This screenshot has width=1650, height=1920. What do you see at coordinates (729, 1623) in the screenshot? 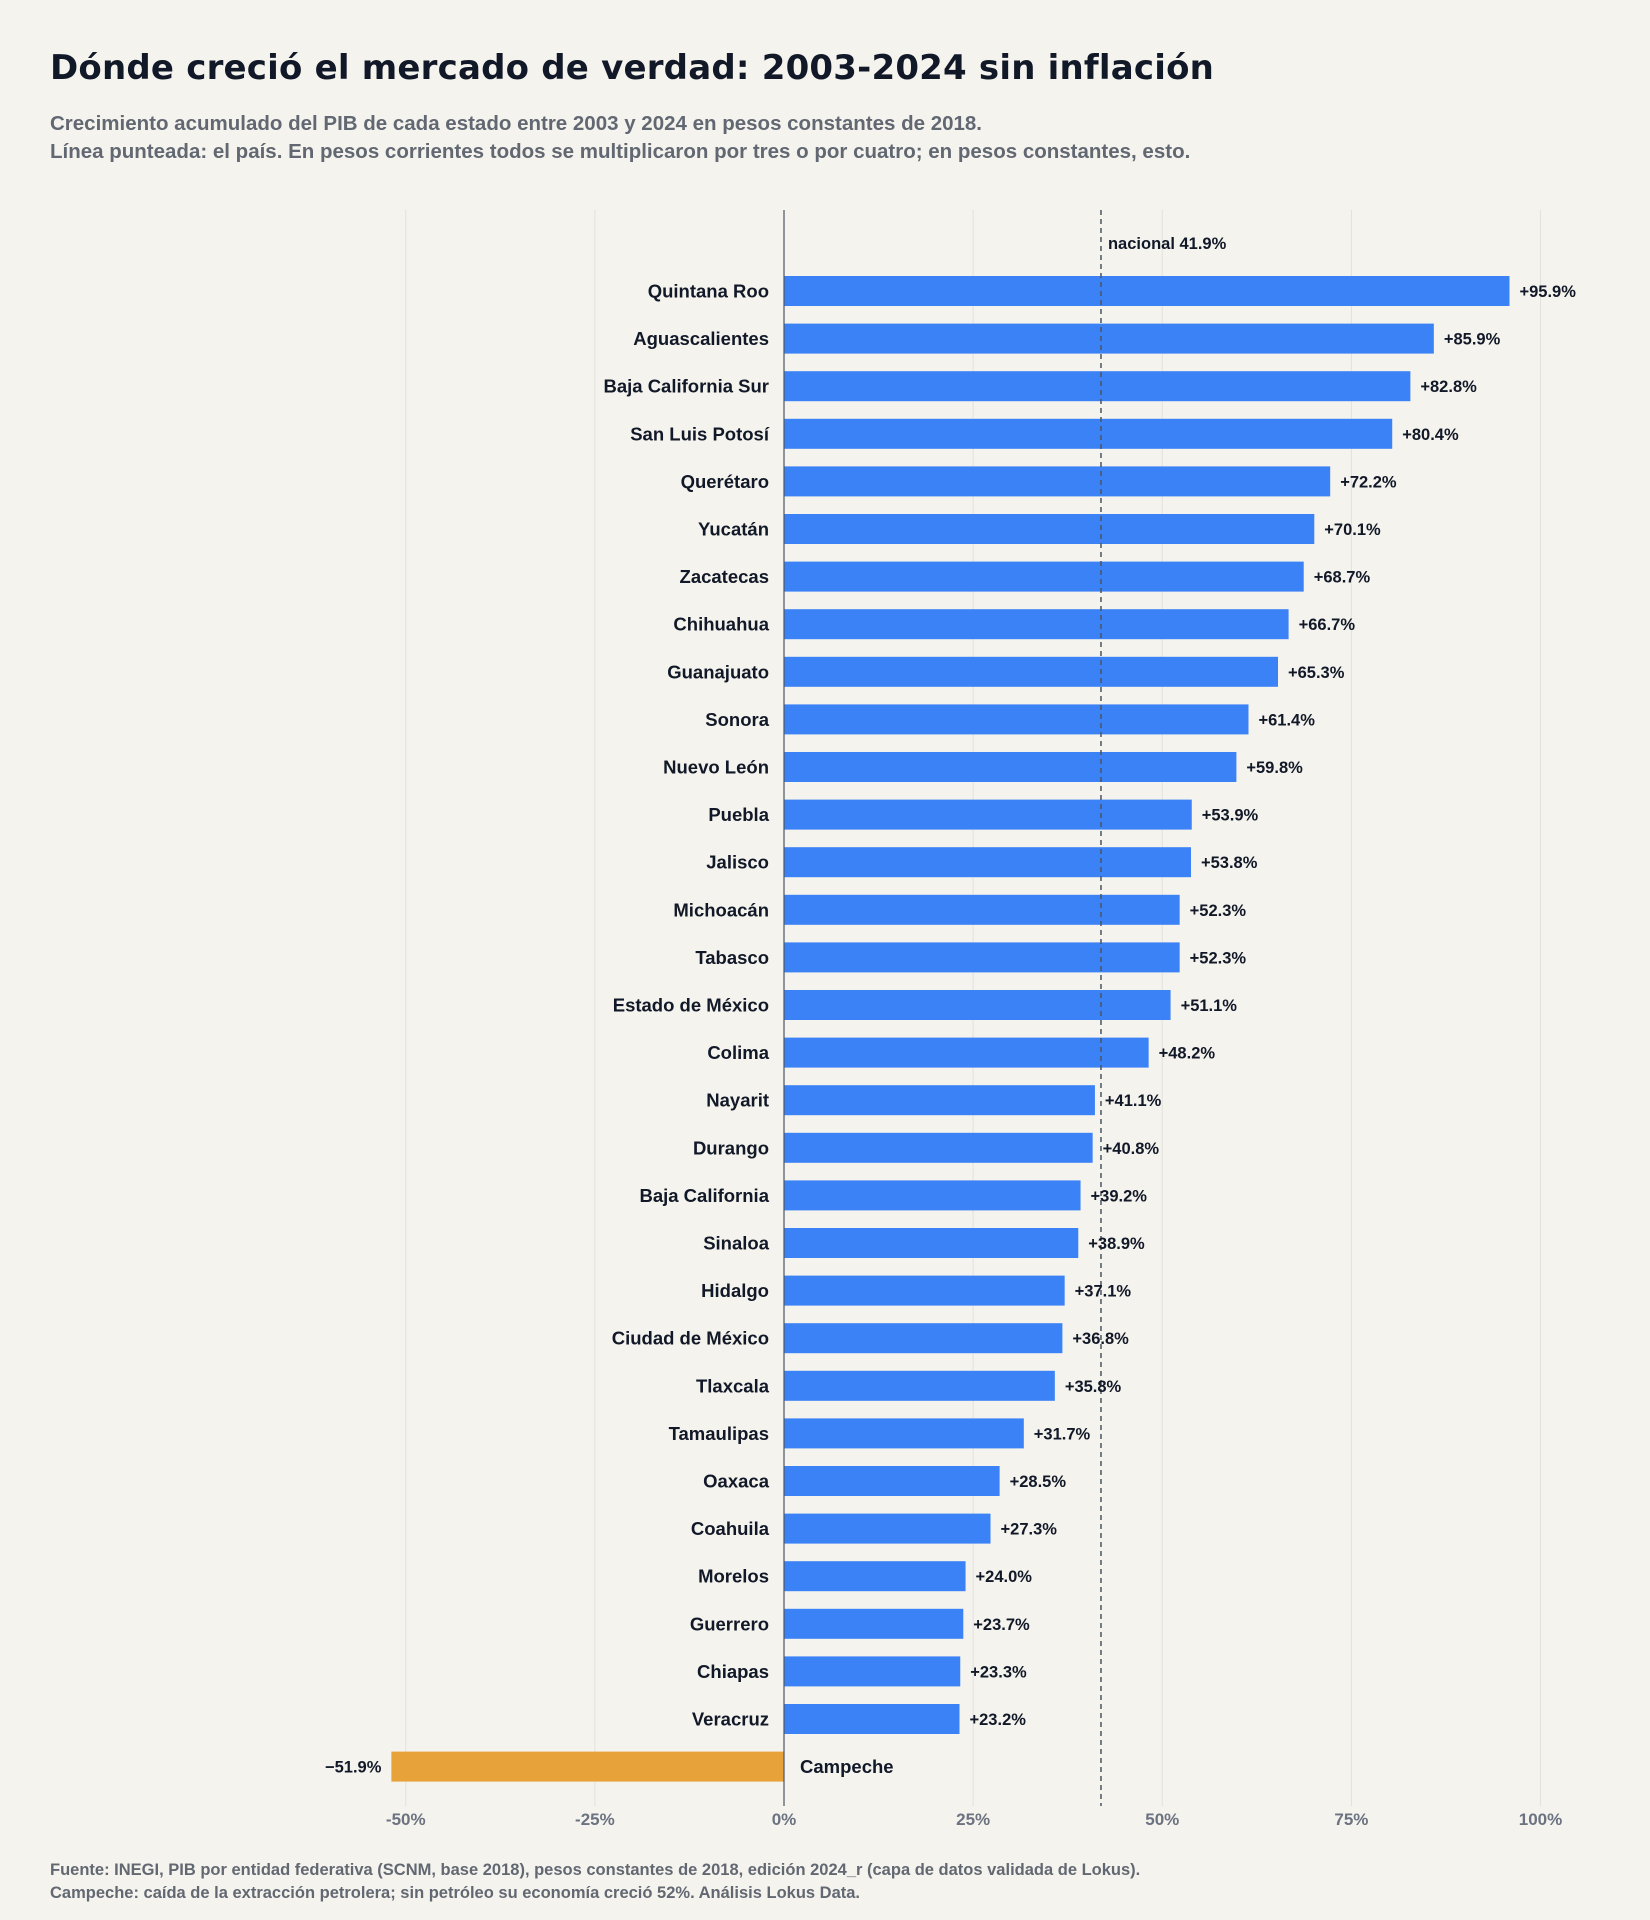
I see `category-label: Guerrero` at bounding box center [729, 1623].